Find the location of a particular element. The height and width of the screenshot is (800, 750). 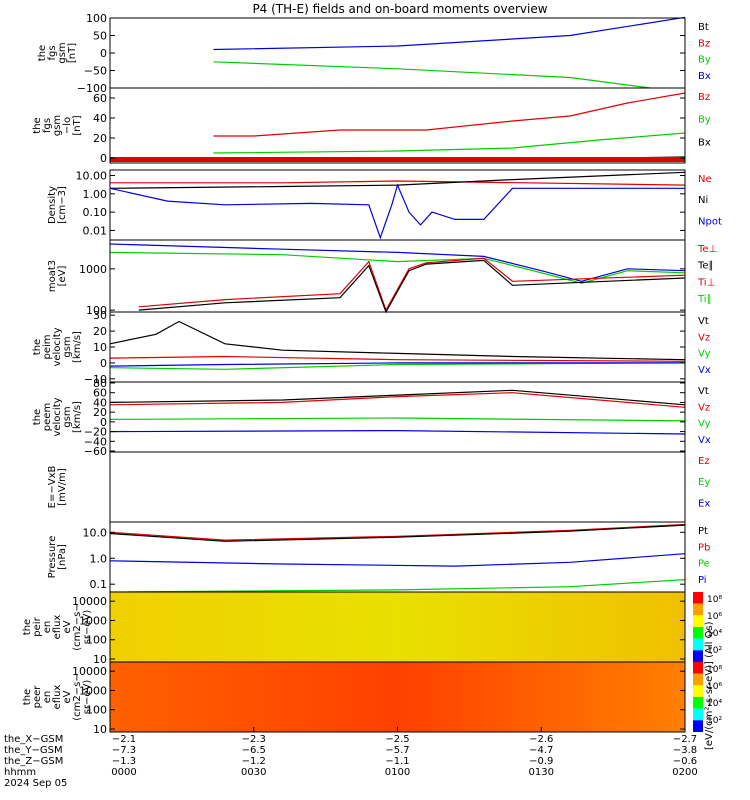

y-tick-label: 1.0 is located at coordinates (99, 558).